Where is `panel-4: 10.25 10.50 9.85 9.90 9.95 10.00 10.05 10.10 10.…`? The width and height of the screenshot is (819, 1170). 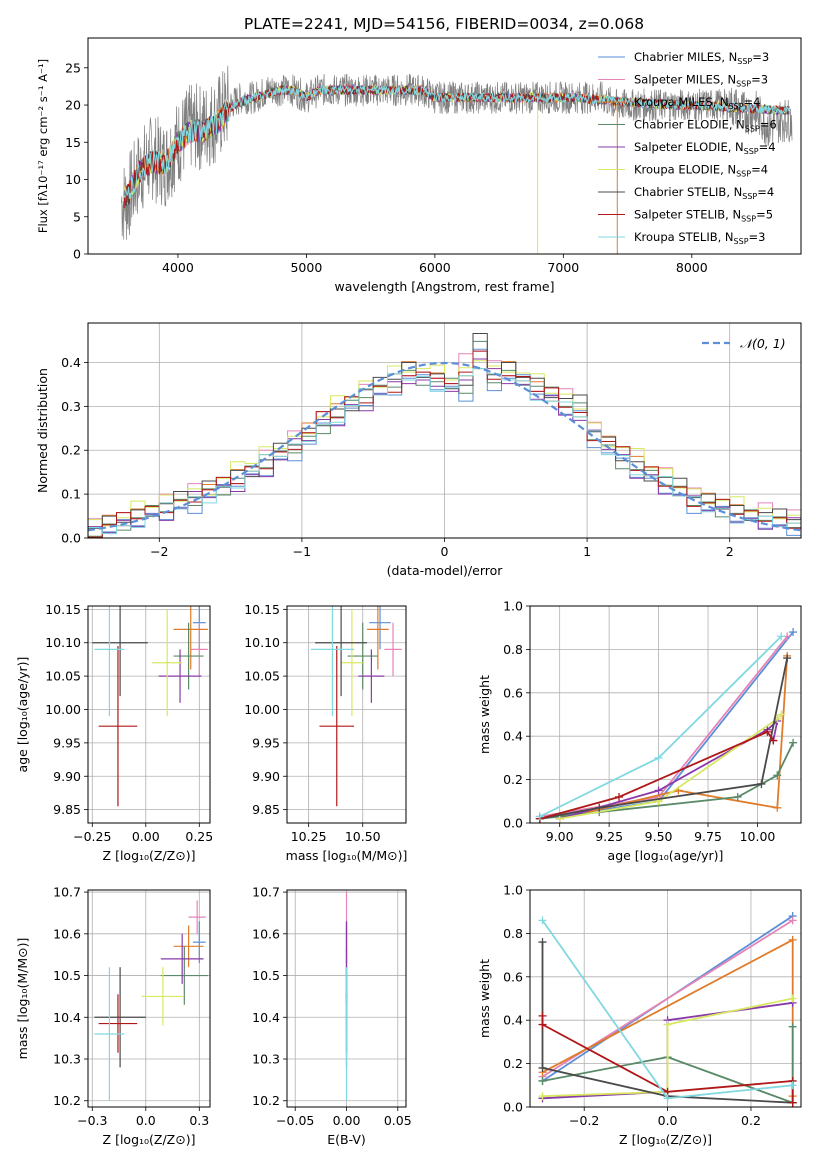
panel-4: 10.25 10.50 9.85 9.90 9.95 10.00 10.05 10.10 10.… is located at coordinates (326, 732).